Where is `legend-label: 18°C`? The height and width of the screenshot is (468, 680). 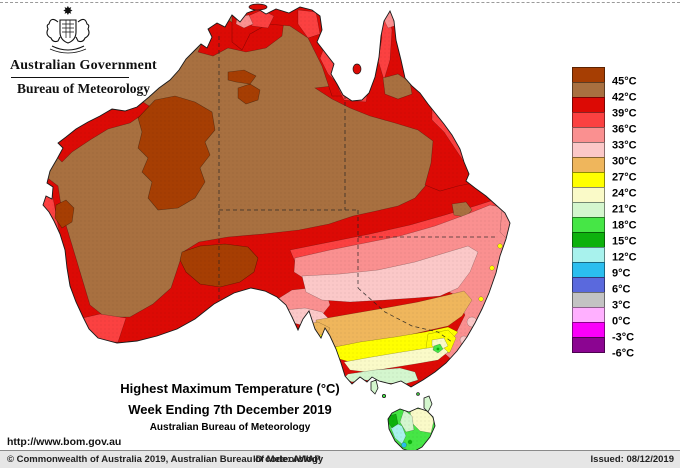
legend-label: 18°C is located at coordinates (624, 225).